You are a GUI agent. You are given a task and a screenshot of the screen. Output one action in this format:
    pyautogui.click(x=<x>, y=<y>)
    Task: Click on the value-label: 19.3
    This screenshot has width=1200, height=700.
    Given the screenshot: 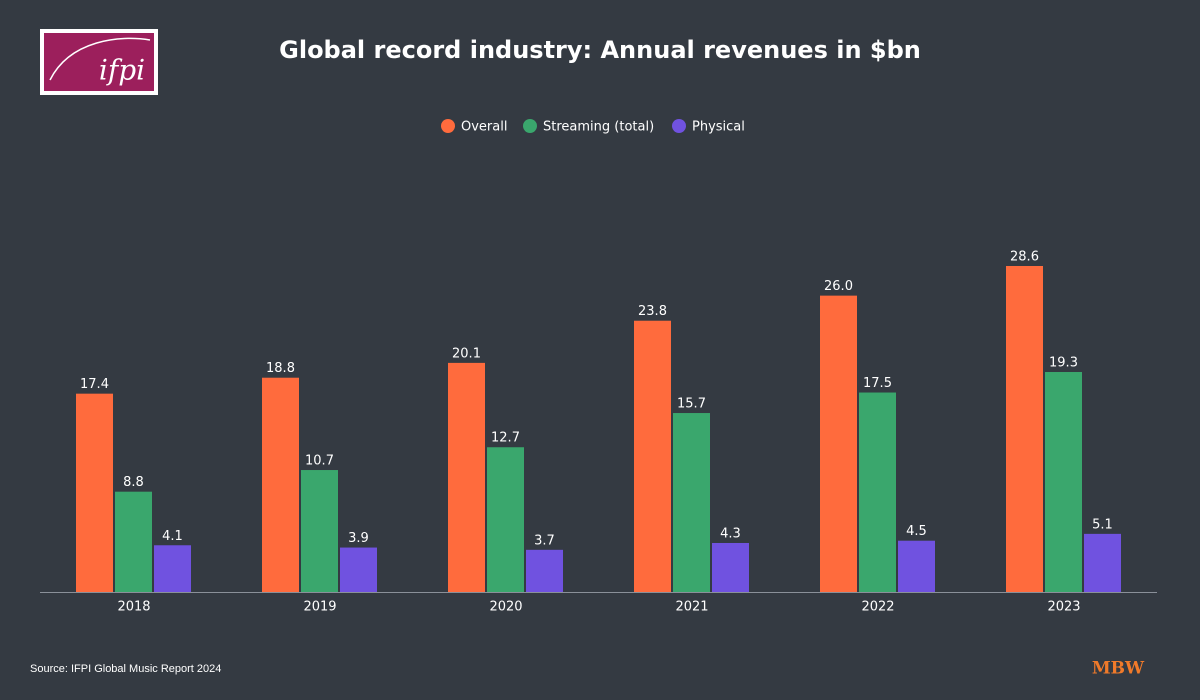 What is the action you would take?
    pyautogui.click(x=1063, y=363)
    